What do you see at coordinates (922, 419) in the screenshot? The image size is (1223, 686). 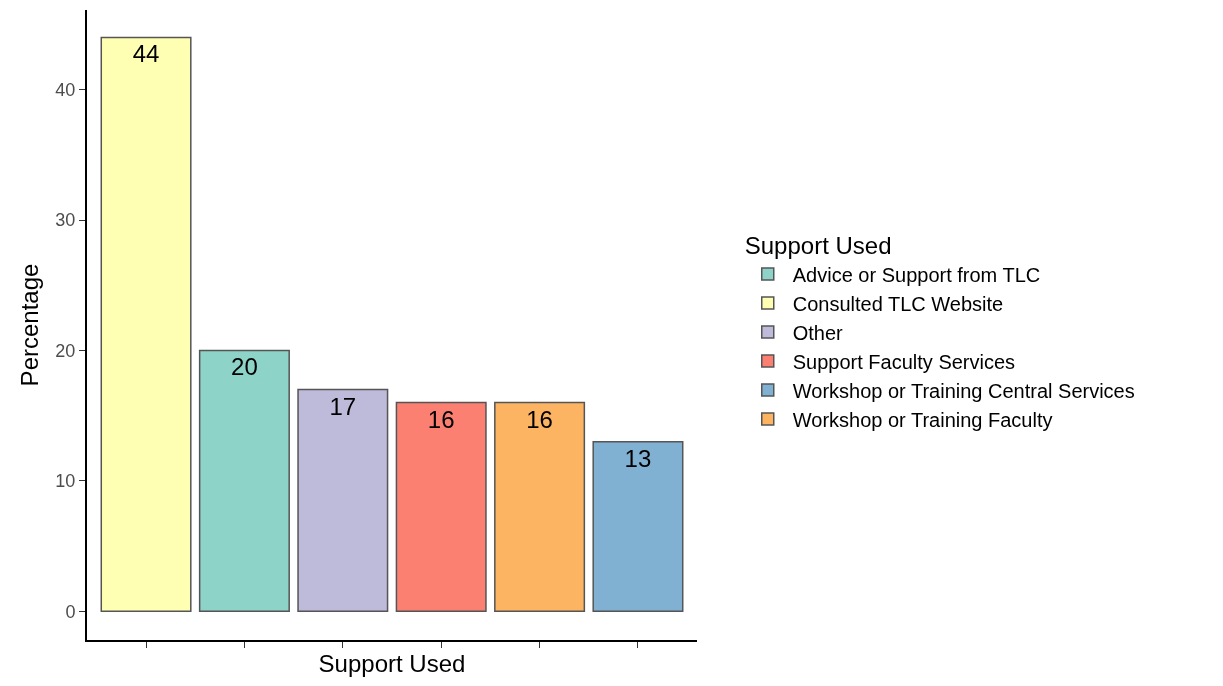 I see `legend-label: Workshop or Training Faculty` at bounding box center [922, 419].